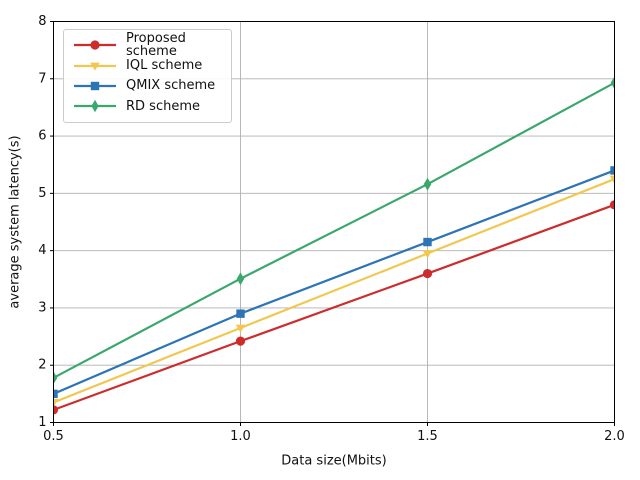 The image size is (640, 480). What do you see at coordinates (171, 86) in the screenshot?
I see `legend-label: QMIX scheme` at bounding box center [171, 86].